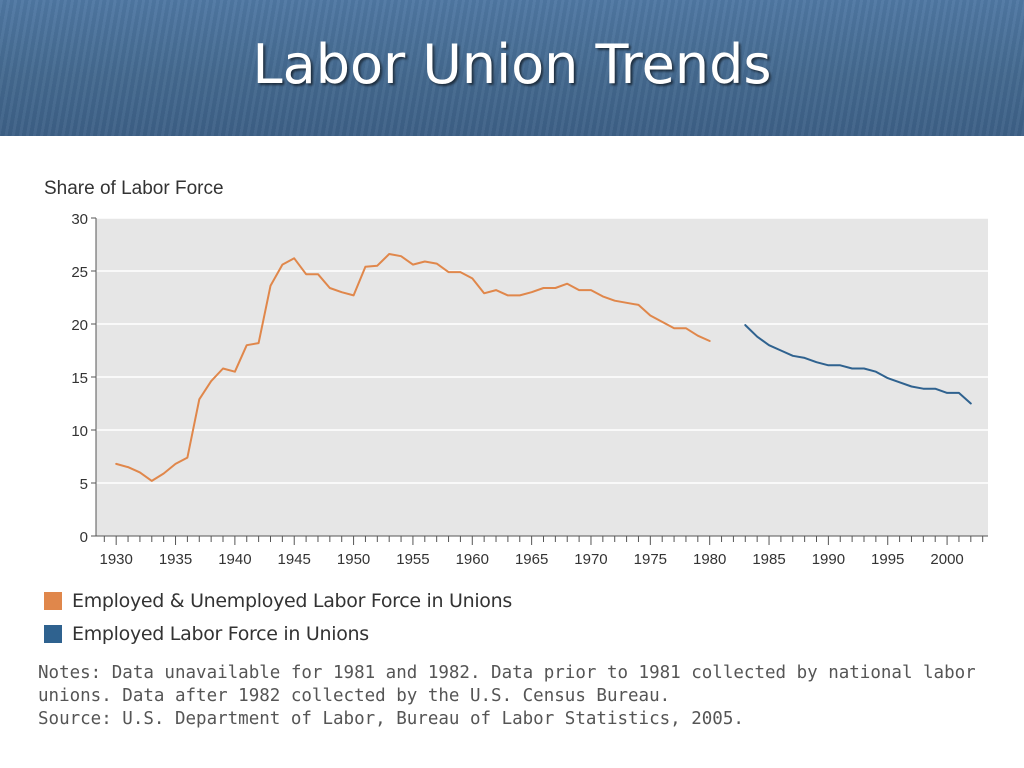 The width and height of the screenshot is (1024, 768). Describe the element at coordinates (887, 559) in the screenshot. I see `x-tick-label-1995: 1995` at that location.